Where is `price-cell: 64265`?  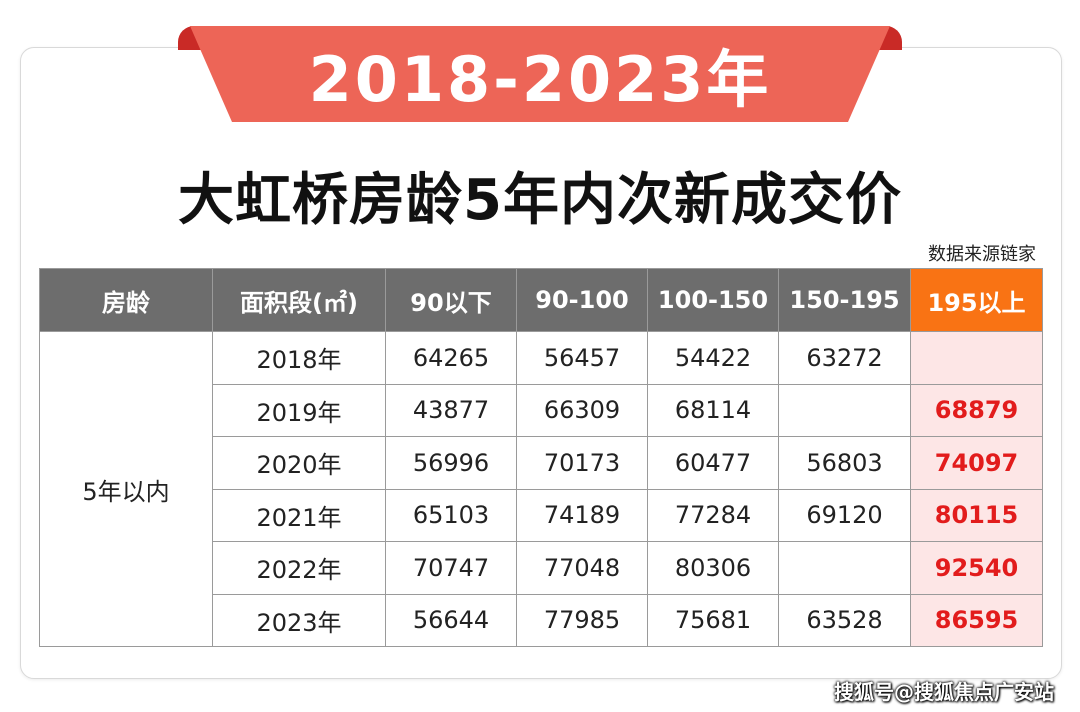 price-cell: 64265 is located at coordinates (451, 358).